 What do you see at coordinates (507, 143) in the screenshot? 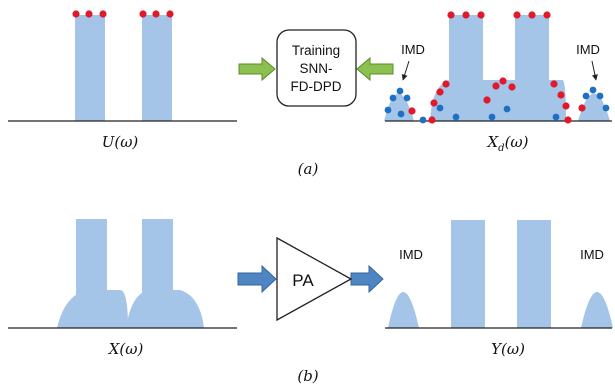
I see `xd-omega-label: Xd(ω)` at bounding box center [507, 143].